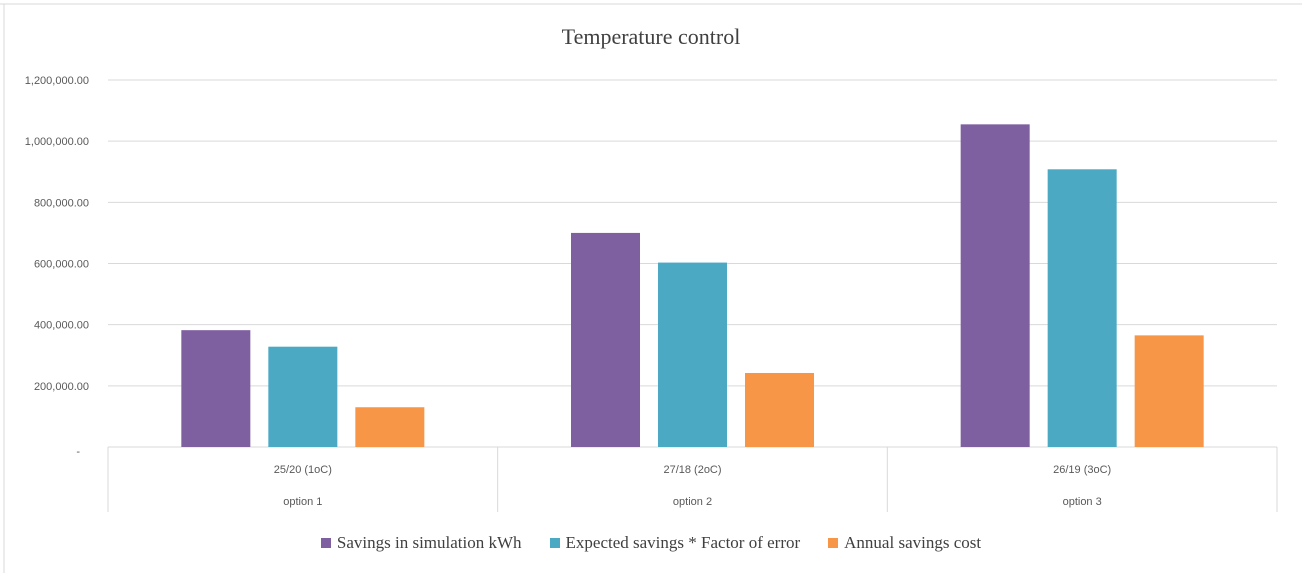 This screenshot has height=573, width=1302. What do you see at coordinates (429, 542) in the screenshot?
I see `legend-label-1: Savings in simulation kWh` at bounding box center [429, 542].